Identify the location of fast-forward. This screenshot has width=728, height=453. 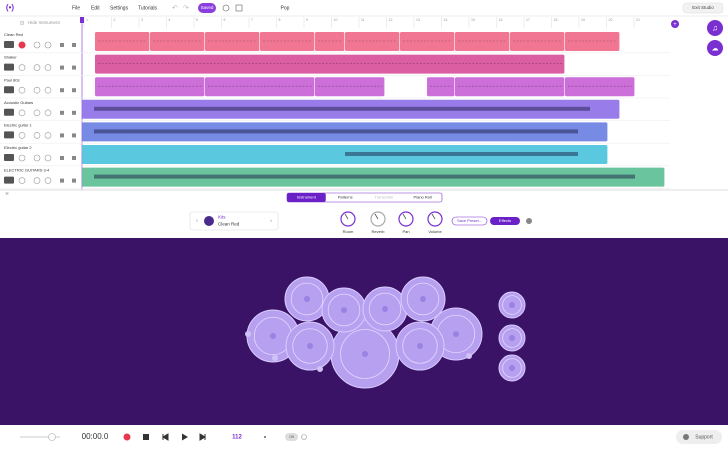
(202, 437).